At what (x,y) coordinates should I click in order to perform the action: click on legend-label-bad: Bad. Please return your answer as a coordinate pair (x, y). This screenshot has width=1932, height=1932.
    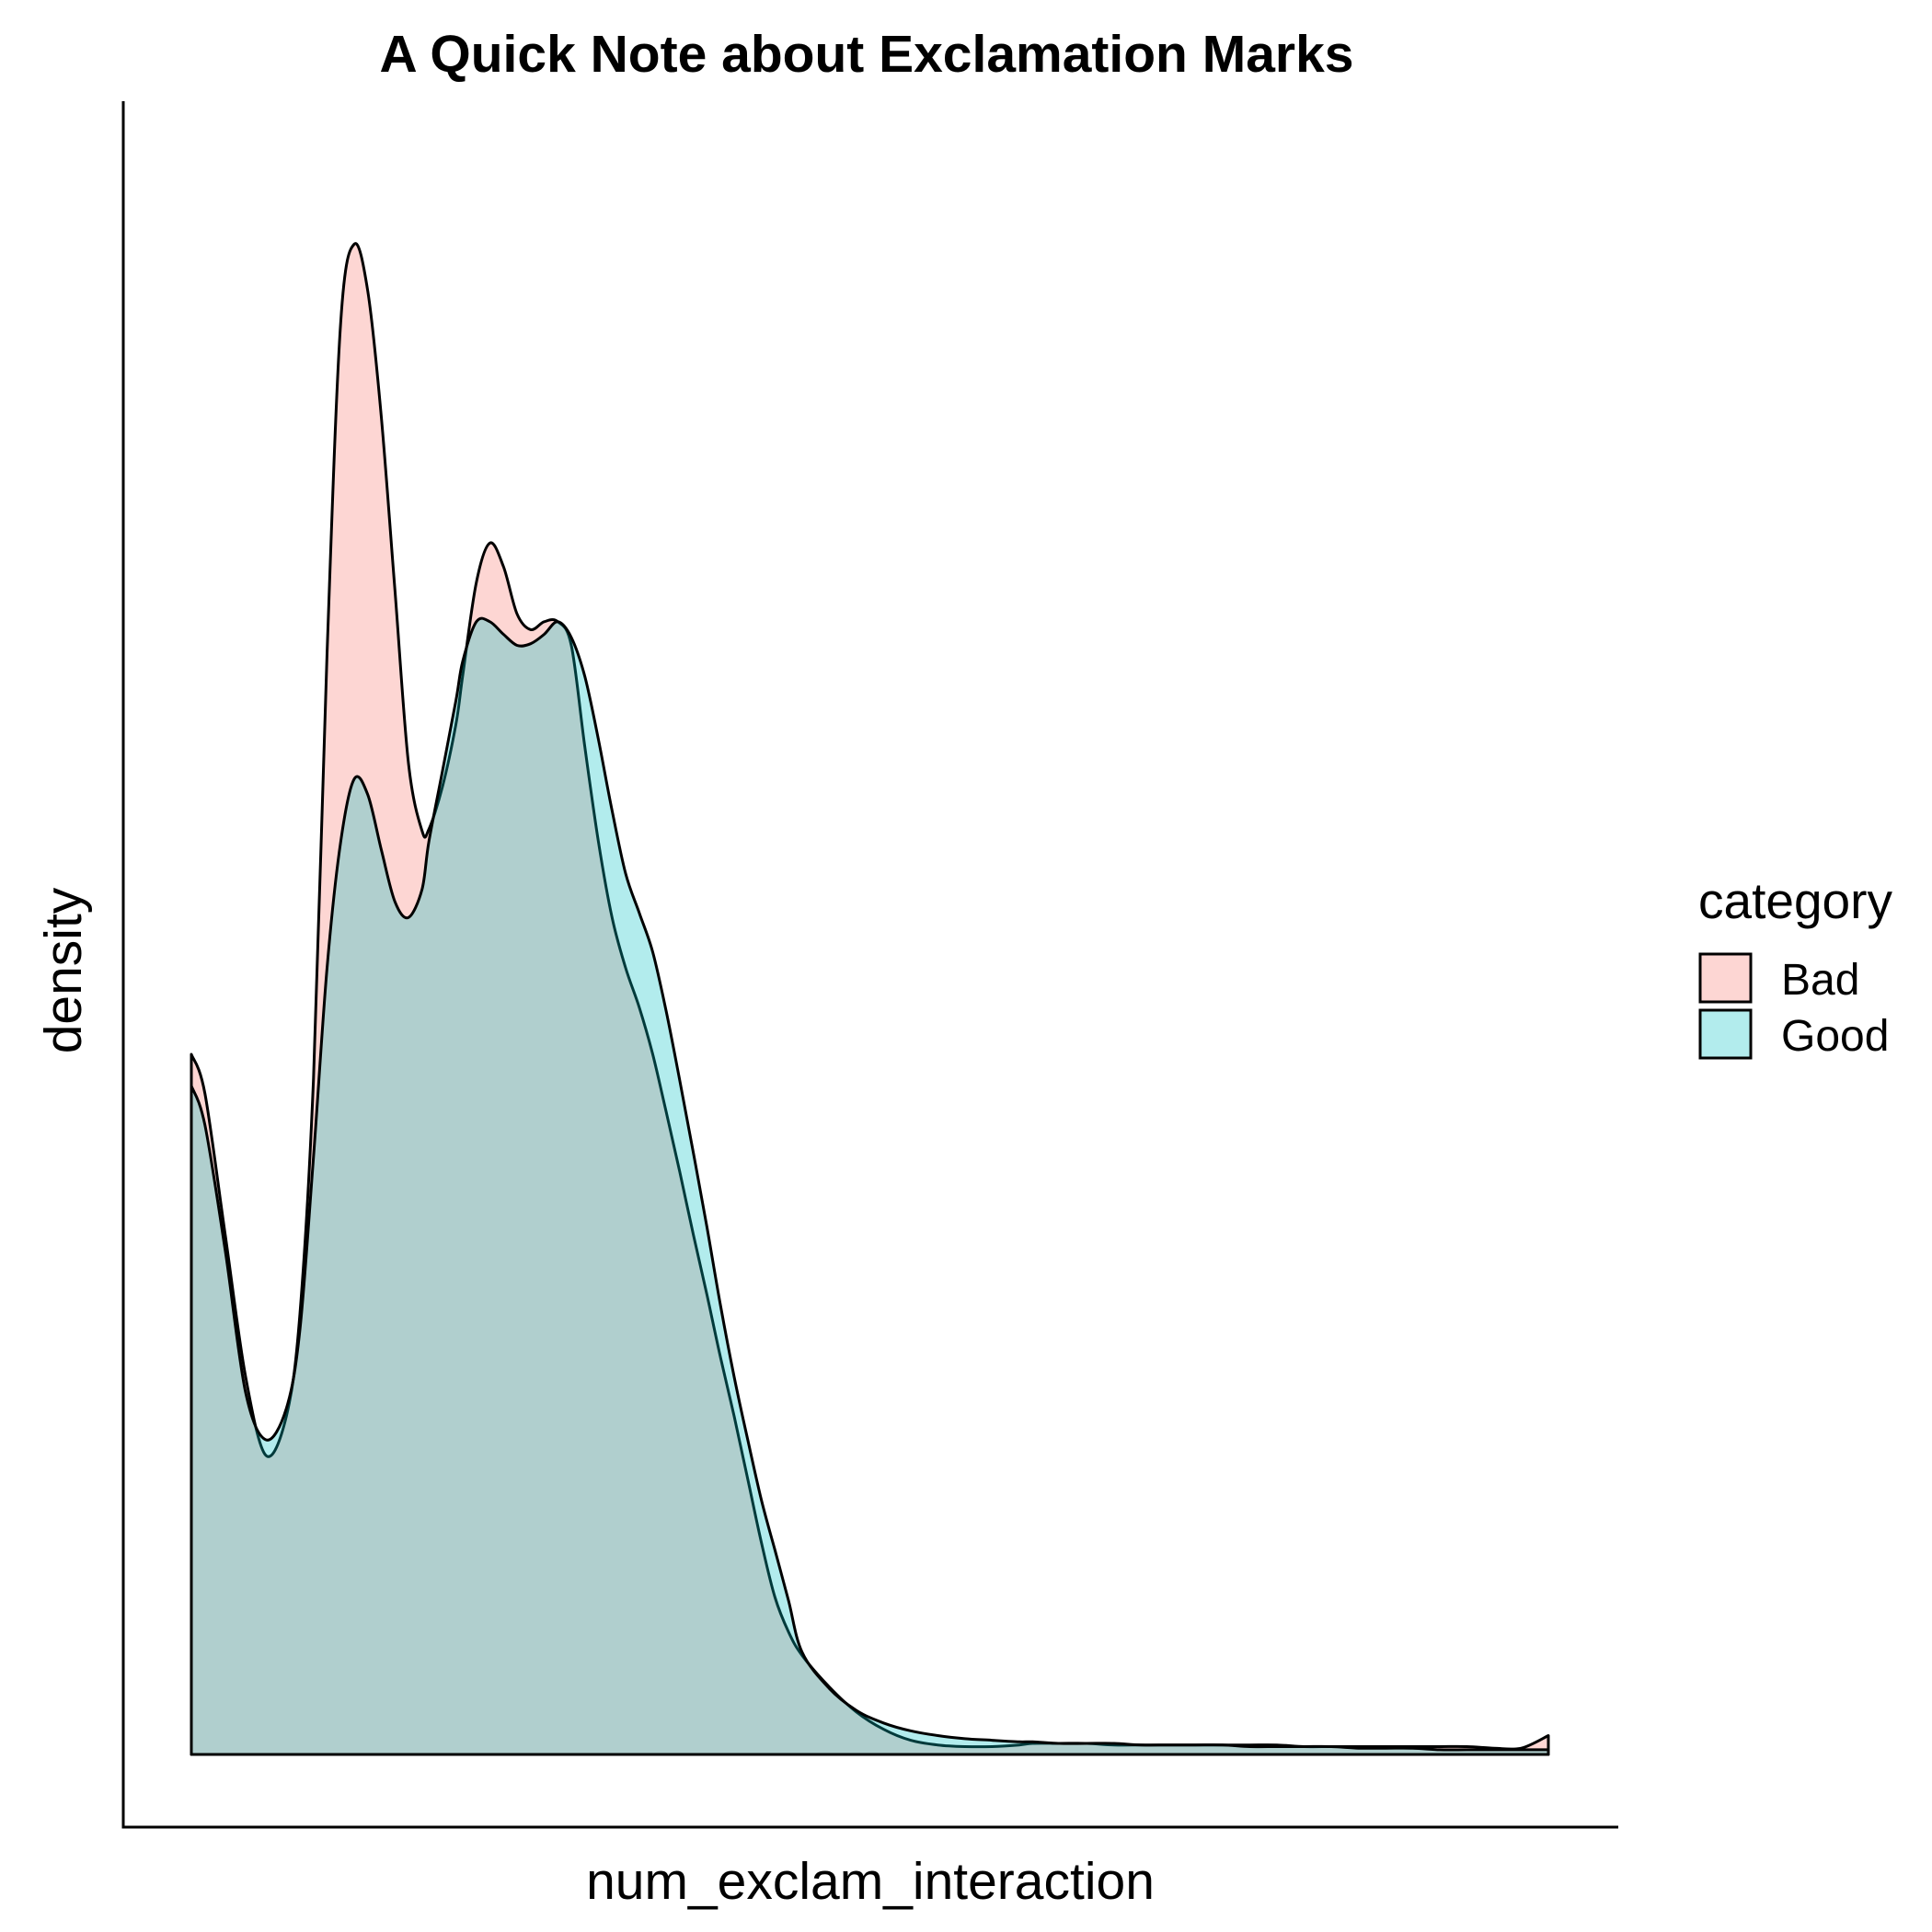
    Looking at the image, I should click on (1820, 980).